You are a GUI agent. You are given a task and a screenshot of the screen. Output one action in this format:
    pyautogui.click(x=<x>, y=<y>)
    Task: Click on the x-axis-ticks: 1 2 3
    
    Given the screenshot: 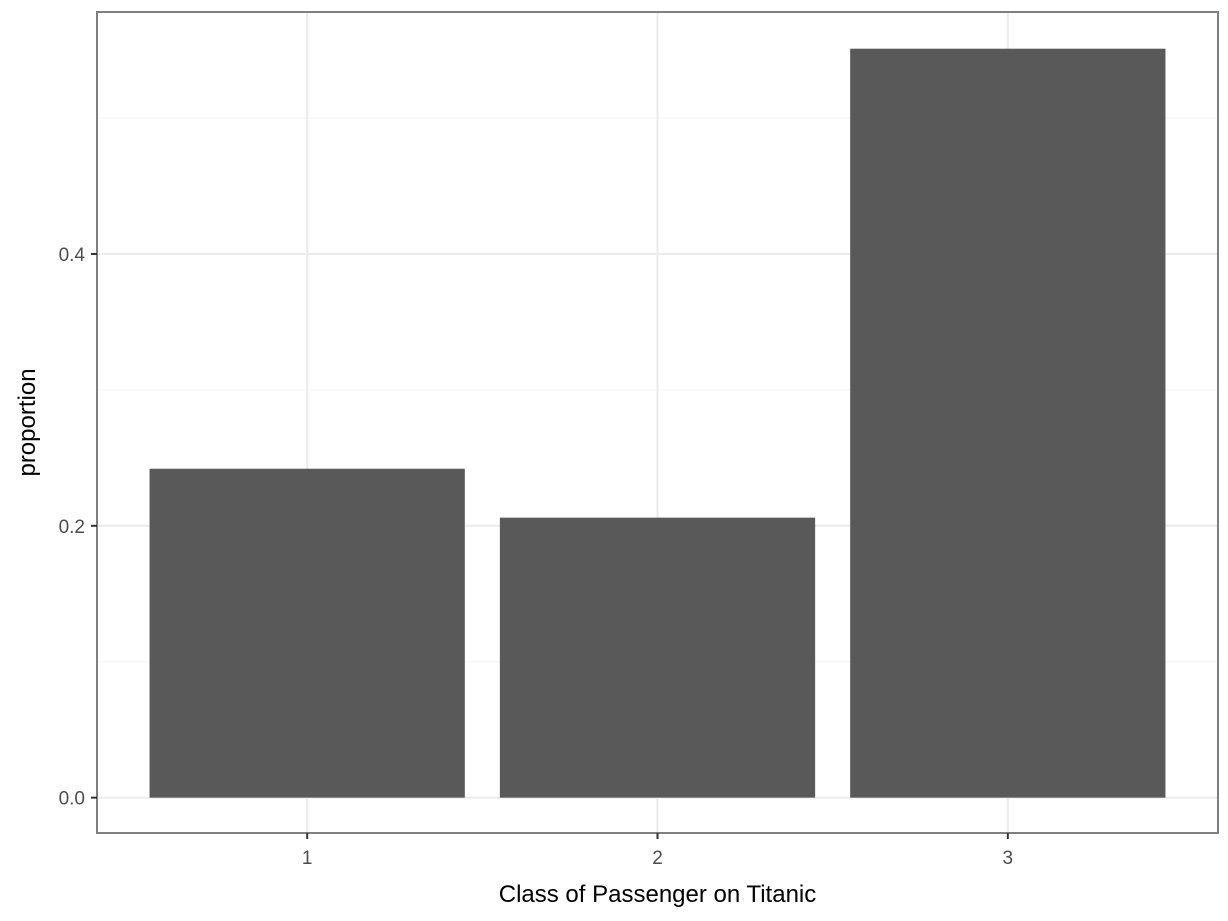 What is the action you would take?
    pyautogui.click(x=657, y=851)
    